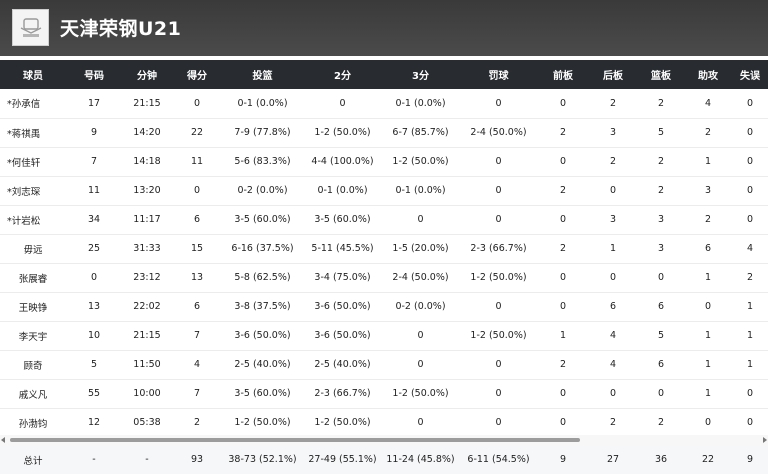 This screenshot has width=768, height=474. I want to click on stat-cell-tov: 4, so click(750, 249).